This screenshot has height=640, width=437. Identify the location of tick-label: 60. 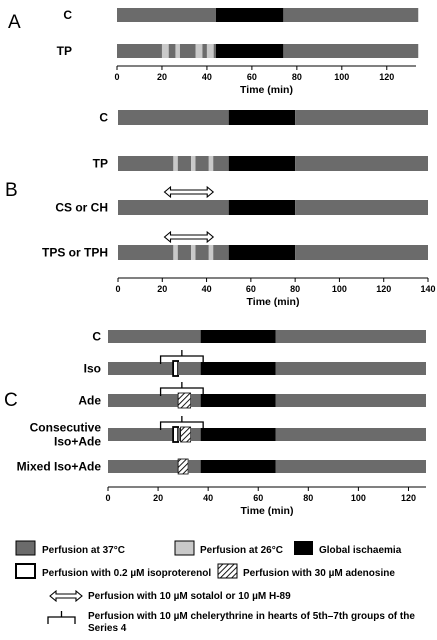
(251, 289).